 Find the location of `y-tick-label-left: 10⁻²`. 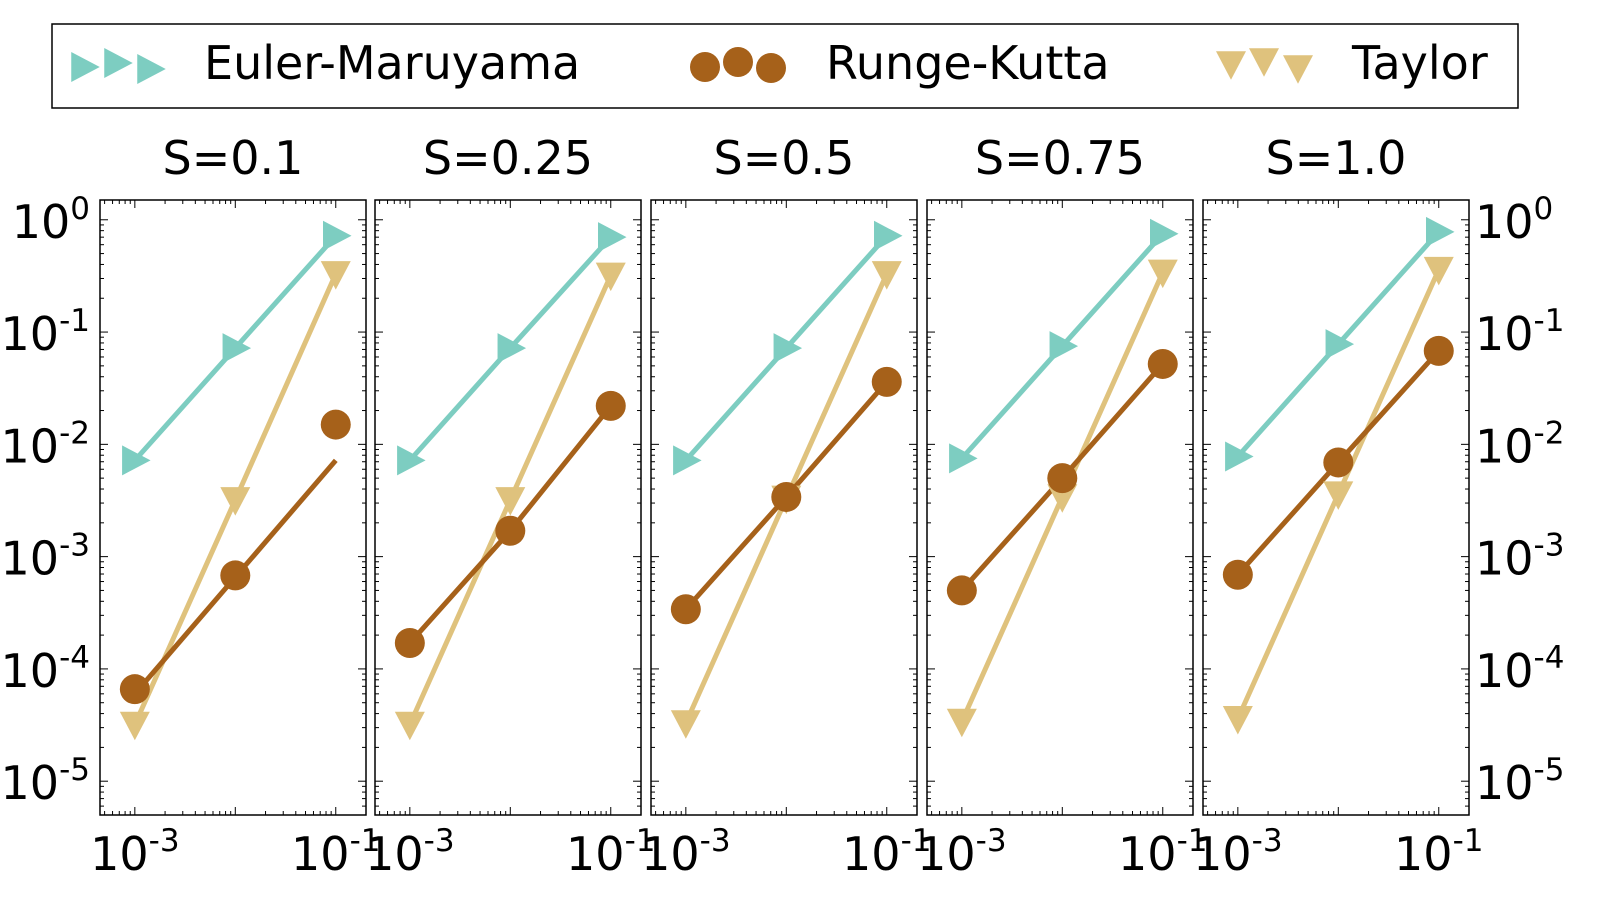

y-tick-label-left: 10⁻² is located at coordinates (45, 444).